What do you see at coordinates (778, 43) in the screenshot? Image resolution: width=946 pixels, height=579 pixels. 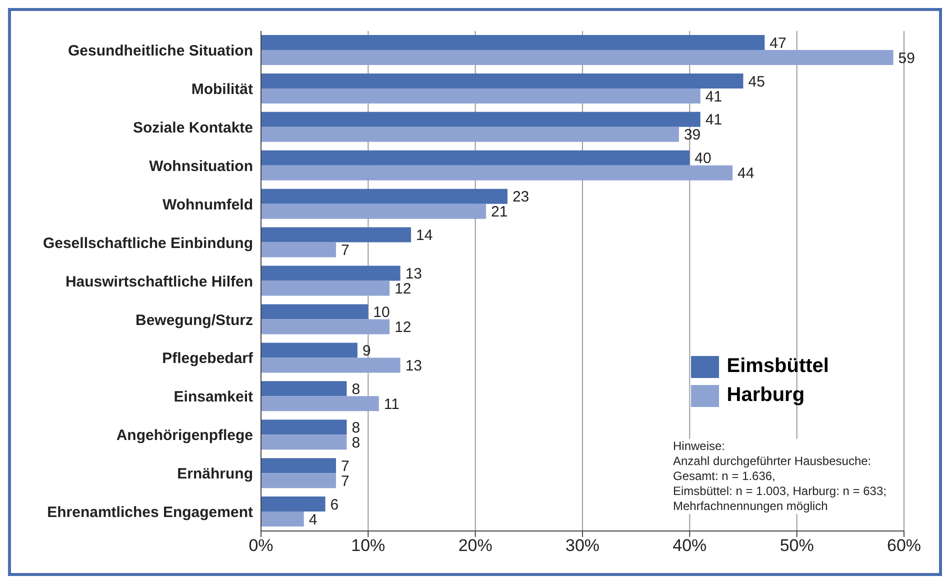 I see `data-label: 47` at bounding box center [778, 43].